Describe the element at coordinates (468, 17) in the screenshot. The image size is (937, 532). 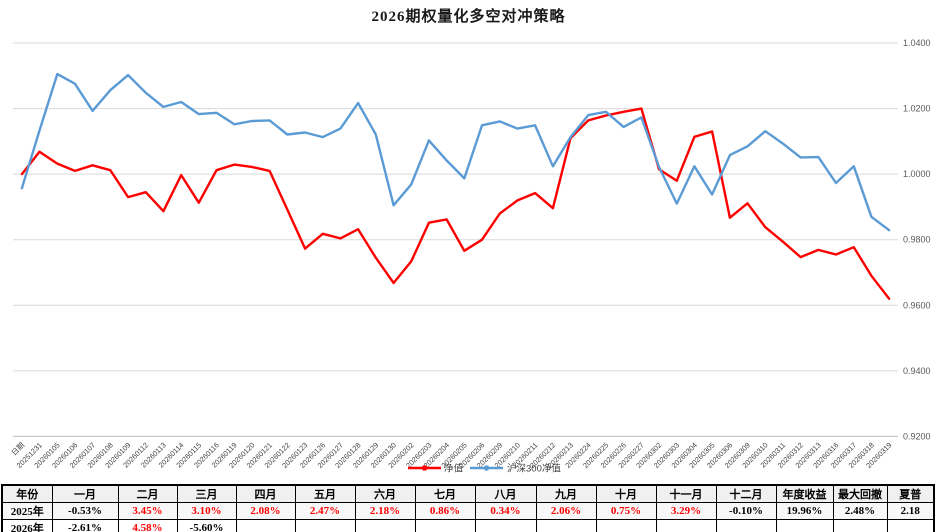
I see `chart-title: 2026期权量化多空对冲策略` at that location.